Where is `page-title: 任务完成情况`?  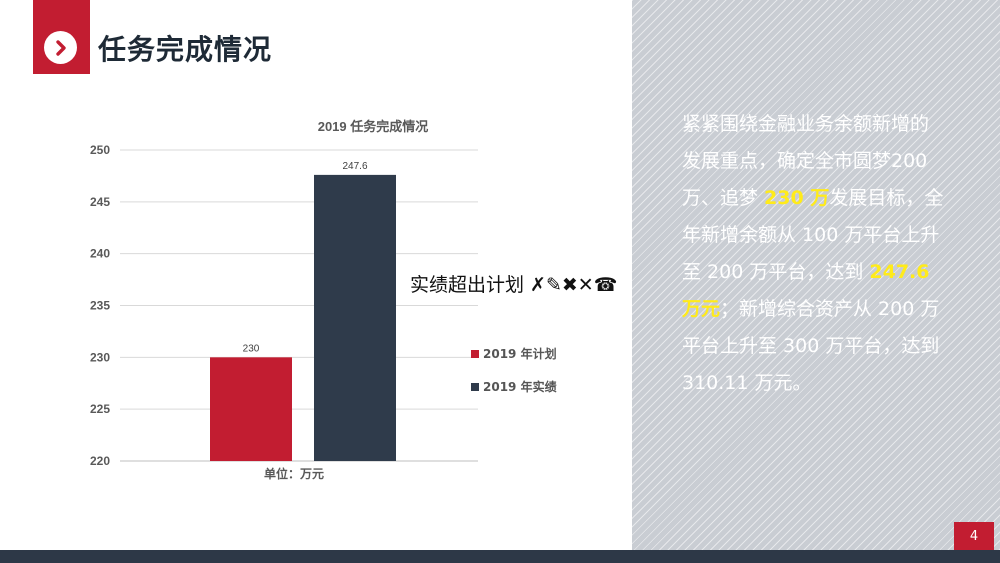
page-title: 任务完成情况 is located at coordinates (185, 49).